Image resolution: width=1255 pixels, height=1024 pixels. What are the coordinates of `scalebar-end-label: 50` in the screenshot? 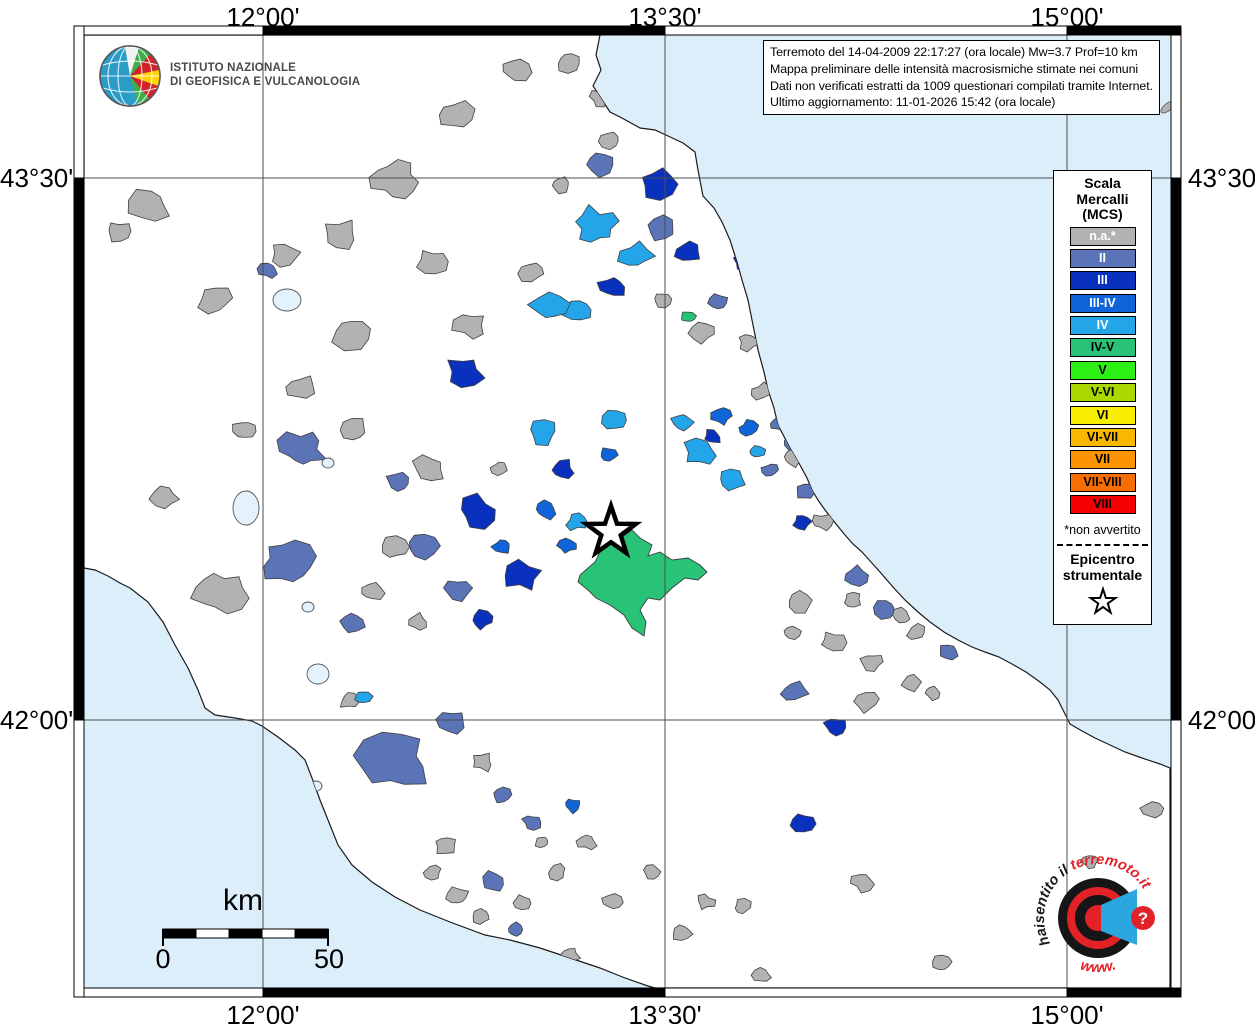 It's located at (329, 959).